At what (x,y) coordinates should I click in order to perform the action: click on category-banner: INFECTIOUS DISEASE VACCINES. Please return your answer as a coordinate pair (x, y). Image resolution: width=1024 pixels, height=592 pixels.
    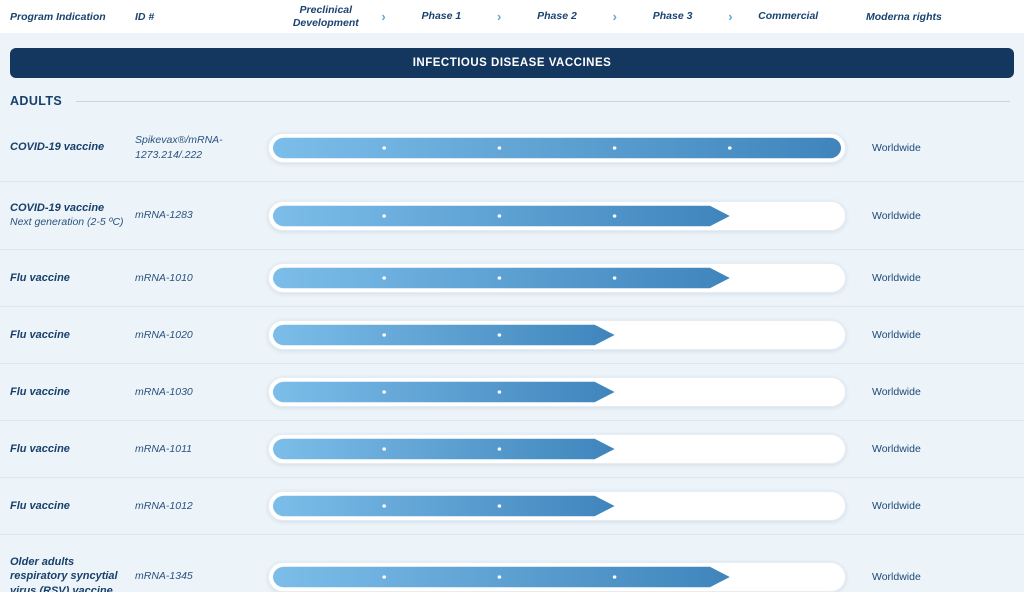
    Looking at the image, I should click on (512, 63).